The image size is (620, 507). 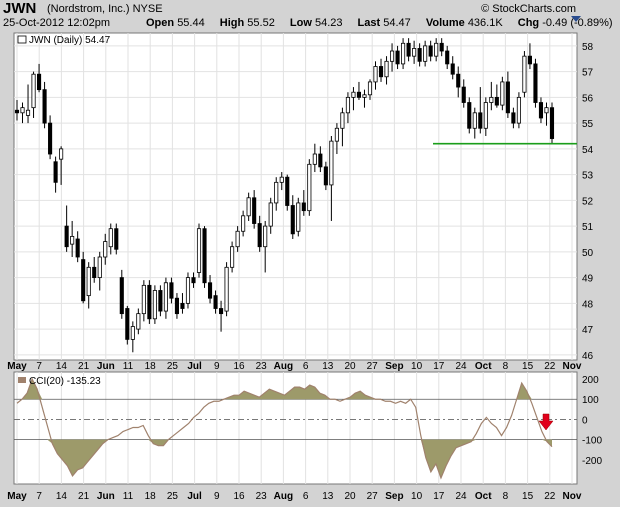 I want to click on high-value: 55.52, so click(x=261, y=23).